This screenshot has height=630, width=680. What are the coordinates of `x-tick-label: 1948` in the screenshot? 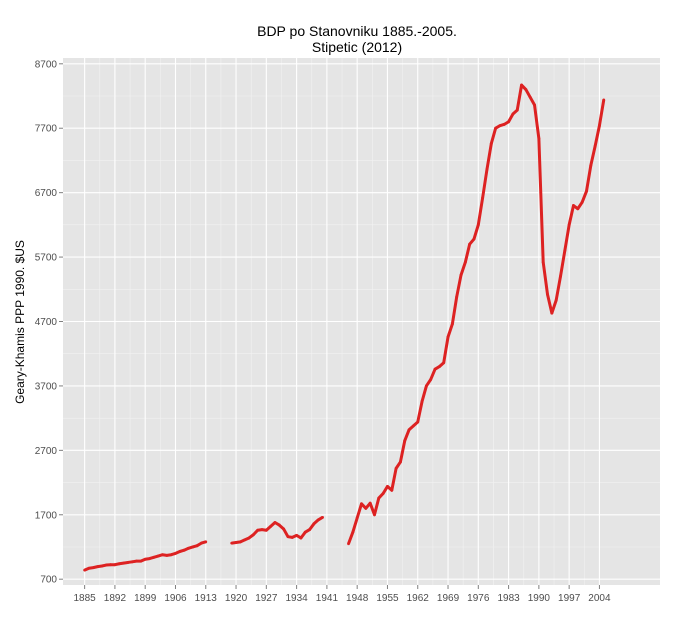 It's located at (357, 598).